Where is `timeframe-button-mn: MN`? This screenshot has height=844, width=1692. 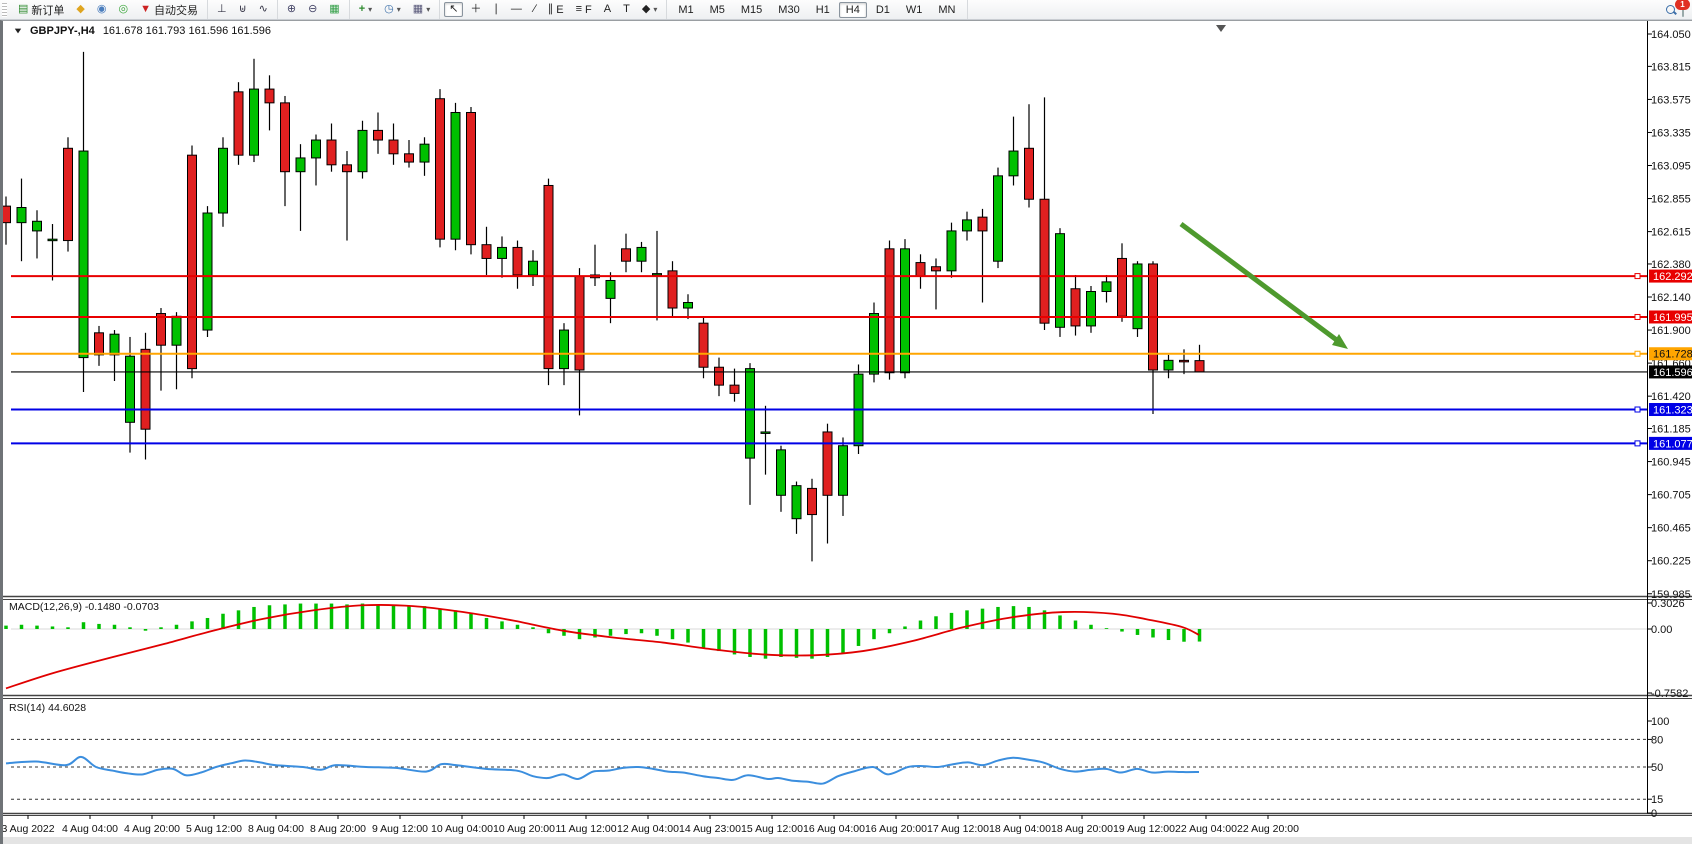
timeframe-button-mn: MN is located at coordinates (947, 9).